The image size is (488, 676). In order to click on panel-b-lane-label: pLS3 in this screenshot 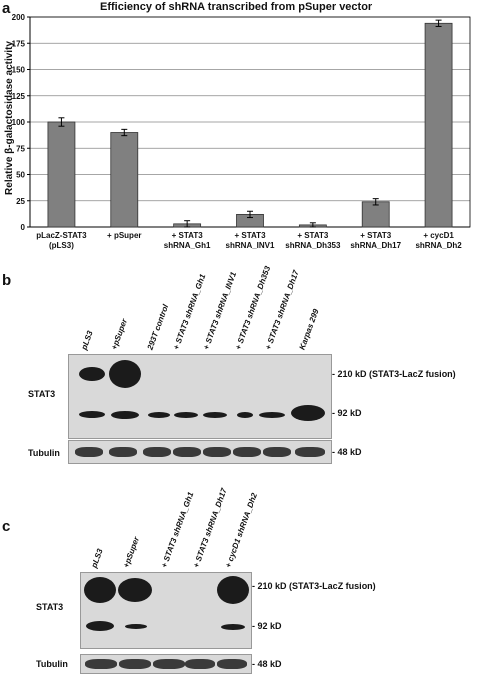, I will do `click(87, 340)`.